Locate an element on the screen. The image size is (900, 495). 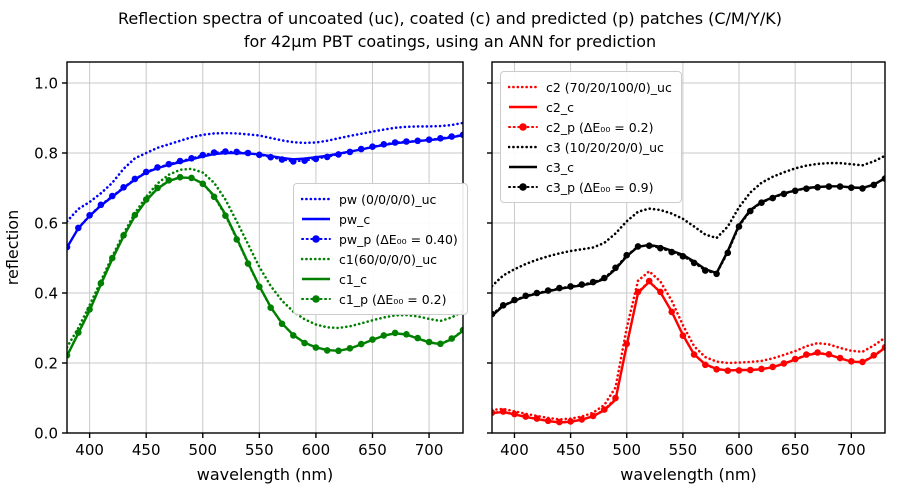
x-tick-label: 450 is located at coordinates (146, 450).